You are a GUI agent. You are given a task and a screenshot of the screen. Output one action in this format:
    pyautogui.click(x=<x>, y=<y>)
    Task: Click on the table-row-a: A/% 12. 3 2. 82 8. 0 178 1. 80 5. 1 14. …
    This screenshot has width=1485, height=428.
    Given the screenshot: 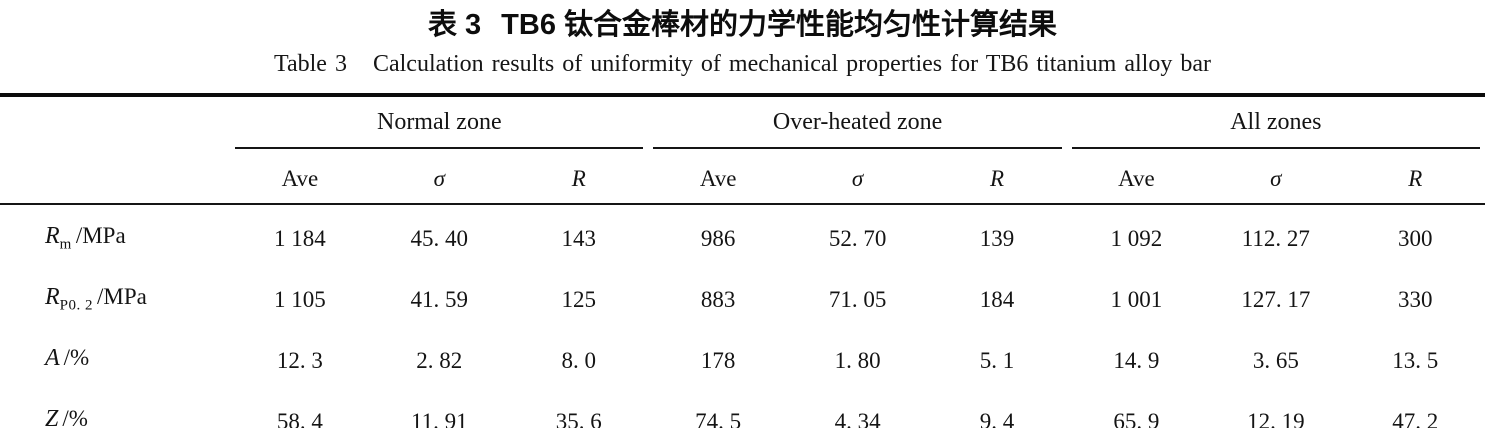 What is the action you would take?
    pyautogui.click(x=742, y=357)
    